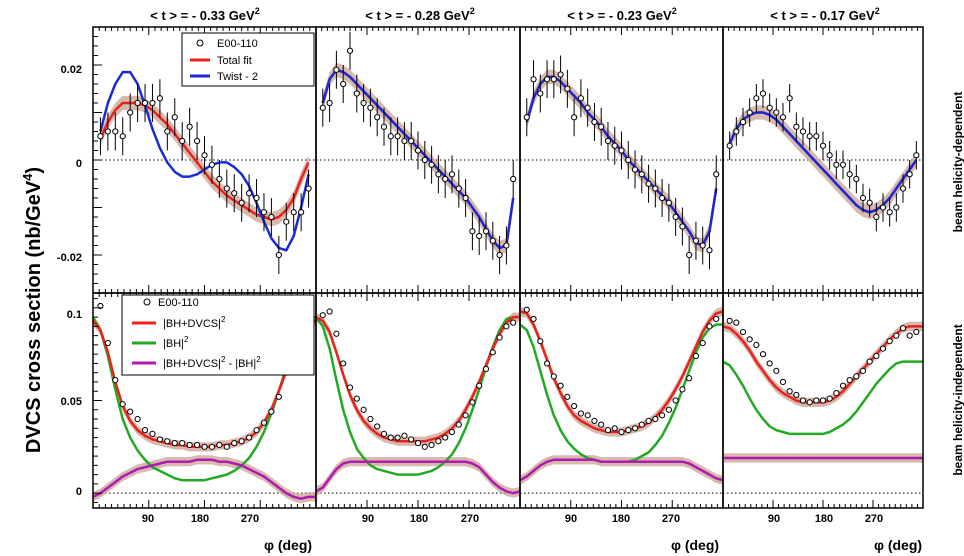  What do you see at coordinates (621, 393) in the screenshot?
I see `curve-p2-3-bh` at bounding box center [621, 393].